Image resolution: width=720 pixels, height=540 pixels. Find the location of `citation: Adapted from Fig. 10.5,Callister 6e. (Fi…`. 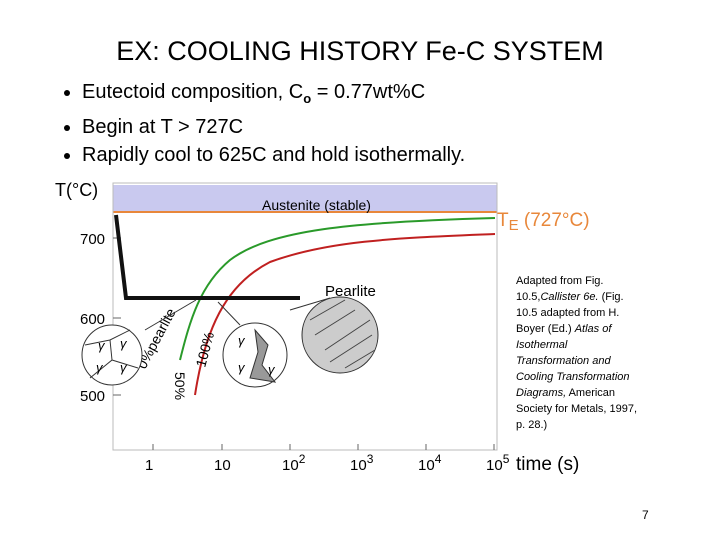

citation: Adapted from Fig. 10.5,Callister 6e. (Fi… is located at coordinates (577, 353).